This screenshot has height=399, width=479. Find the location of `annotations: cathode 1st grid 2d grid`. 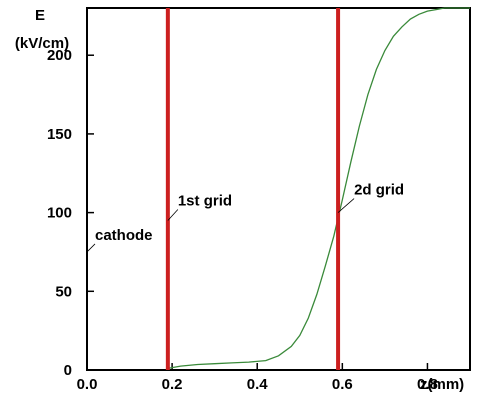

annotations: cathode 1st grid 2d grid is located at coordinates (245, 217).